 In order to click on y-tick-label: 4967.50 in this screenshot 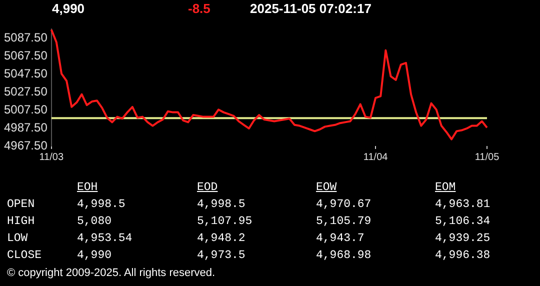, I will do `click(26, 145)`.